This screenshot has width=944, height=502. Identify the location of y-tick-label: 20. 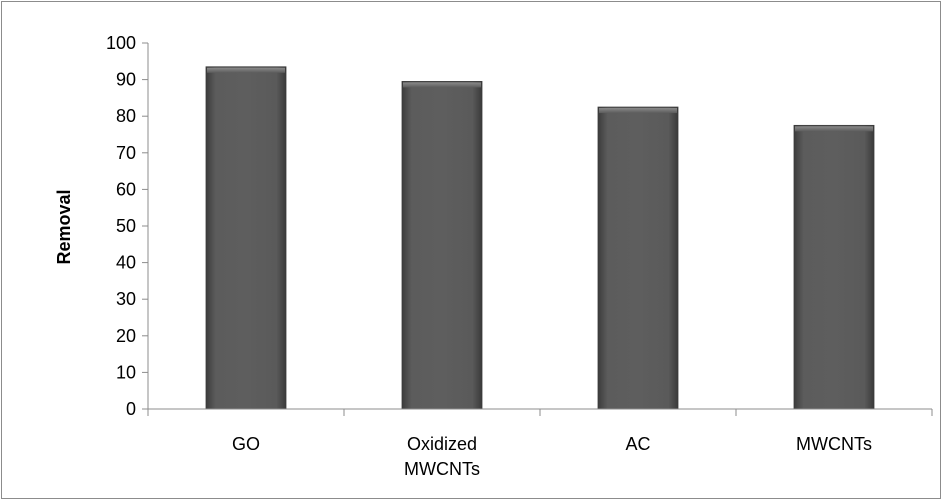
(126, 336).